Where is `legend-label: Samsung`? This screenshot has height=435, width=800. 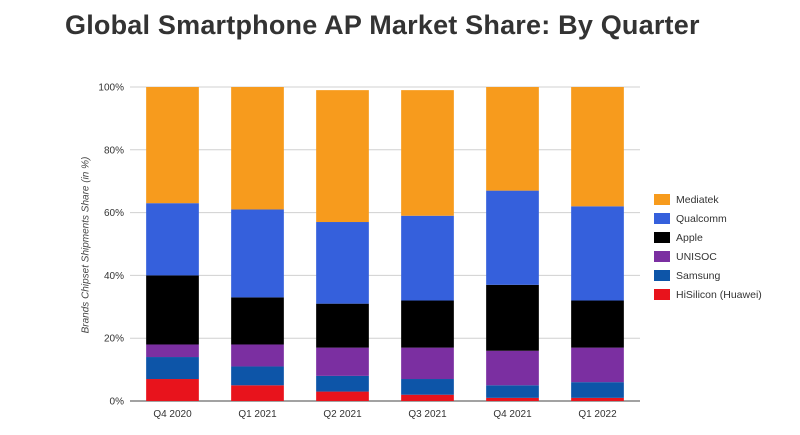 legend-label: Samsung is located at coordinates (698, 275).